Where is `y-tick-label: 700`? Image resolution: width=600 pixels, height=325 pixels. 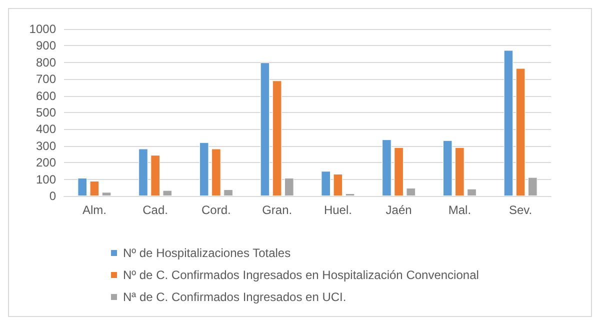 y-tick-label: 700 is located at coordinates (46, 79).